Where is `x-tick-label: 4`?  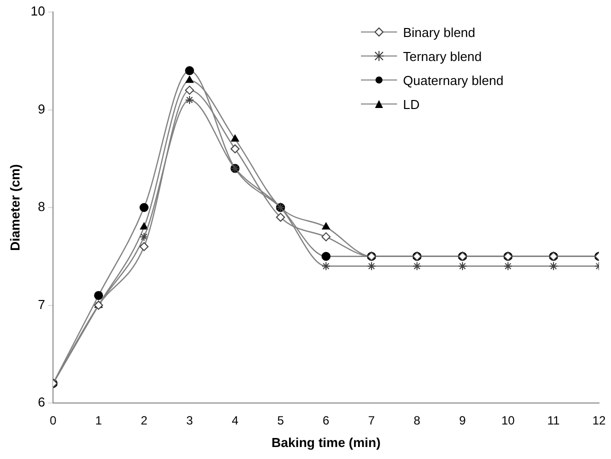
x-tick-label: 4 is located at coordinates (235, 421).